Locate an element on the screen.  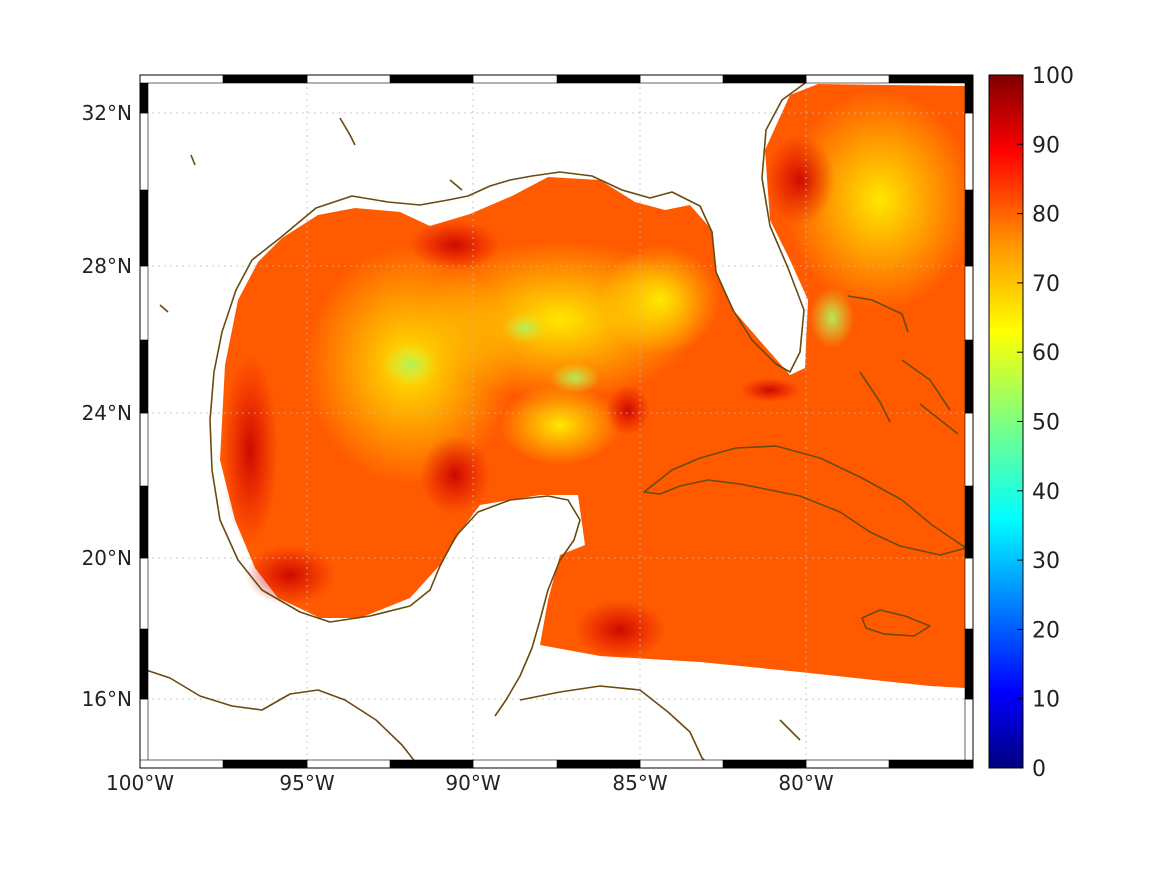
colorbar-tick-label: 10 is located at coordinates (1046, 700).